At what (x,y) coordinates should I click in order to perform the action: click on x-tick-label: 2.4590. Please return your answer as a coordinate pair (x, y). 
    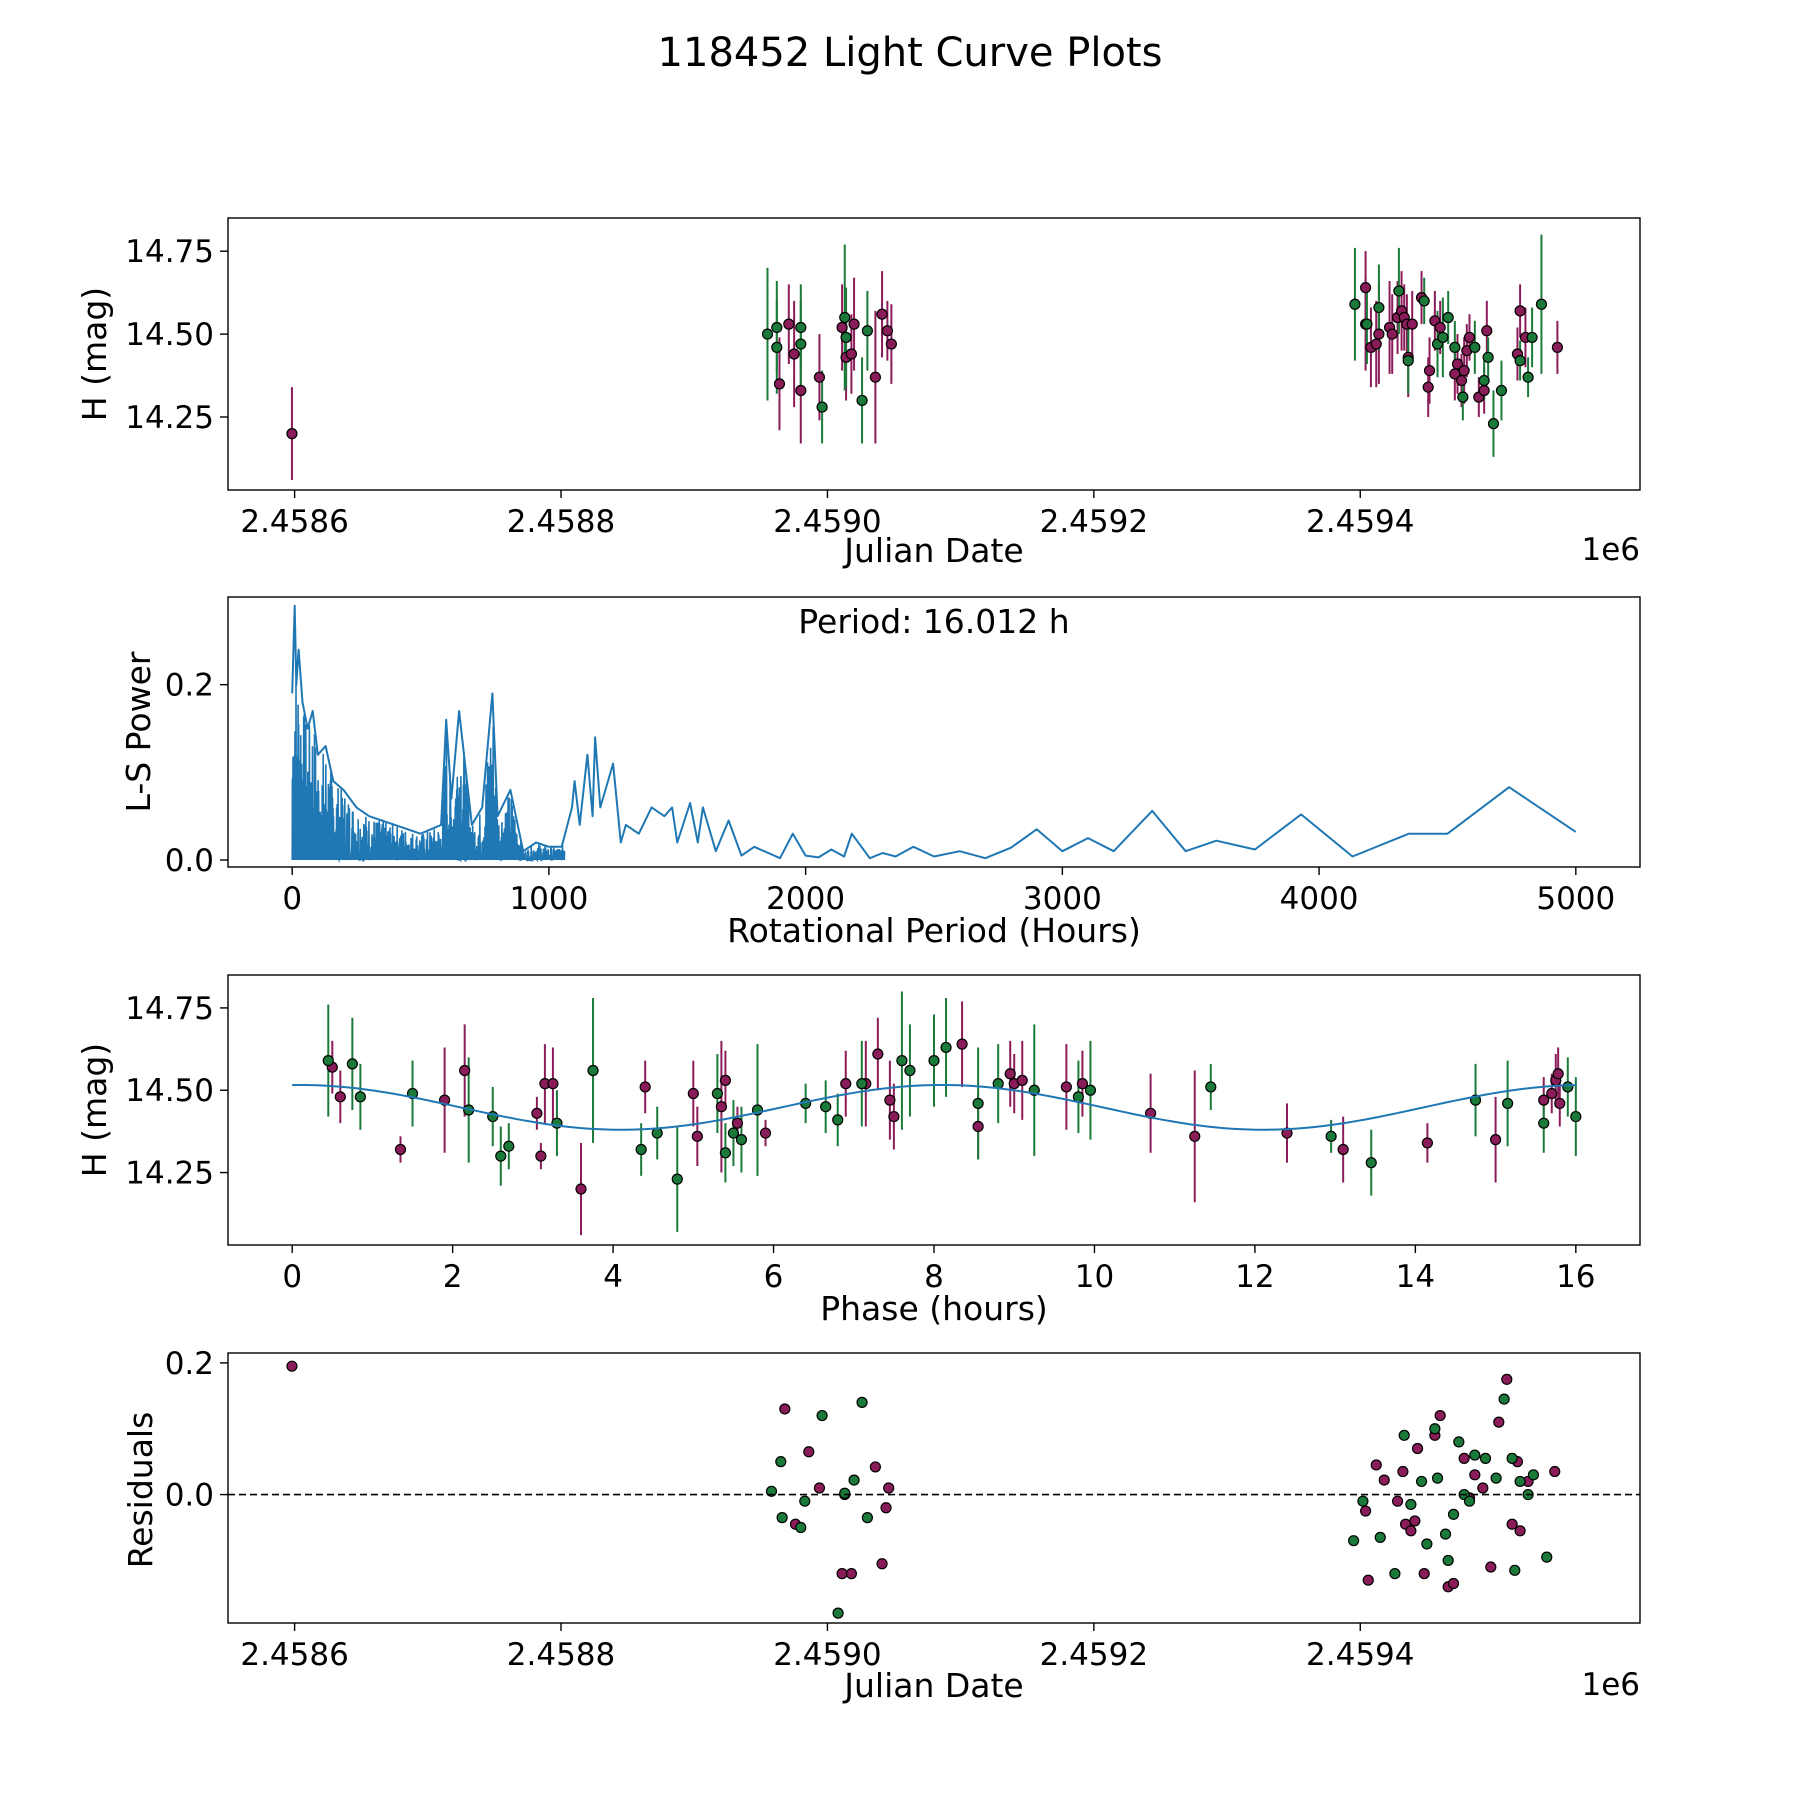
    Looking at the image, I should click on (827, 1655).